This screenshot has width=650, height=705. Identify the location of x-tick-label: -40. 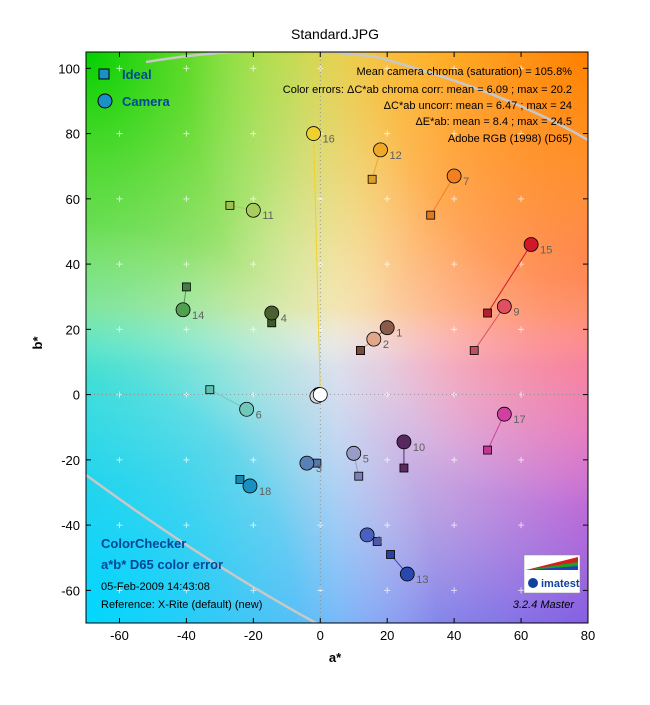
(186, 635).